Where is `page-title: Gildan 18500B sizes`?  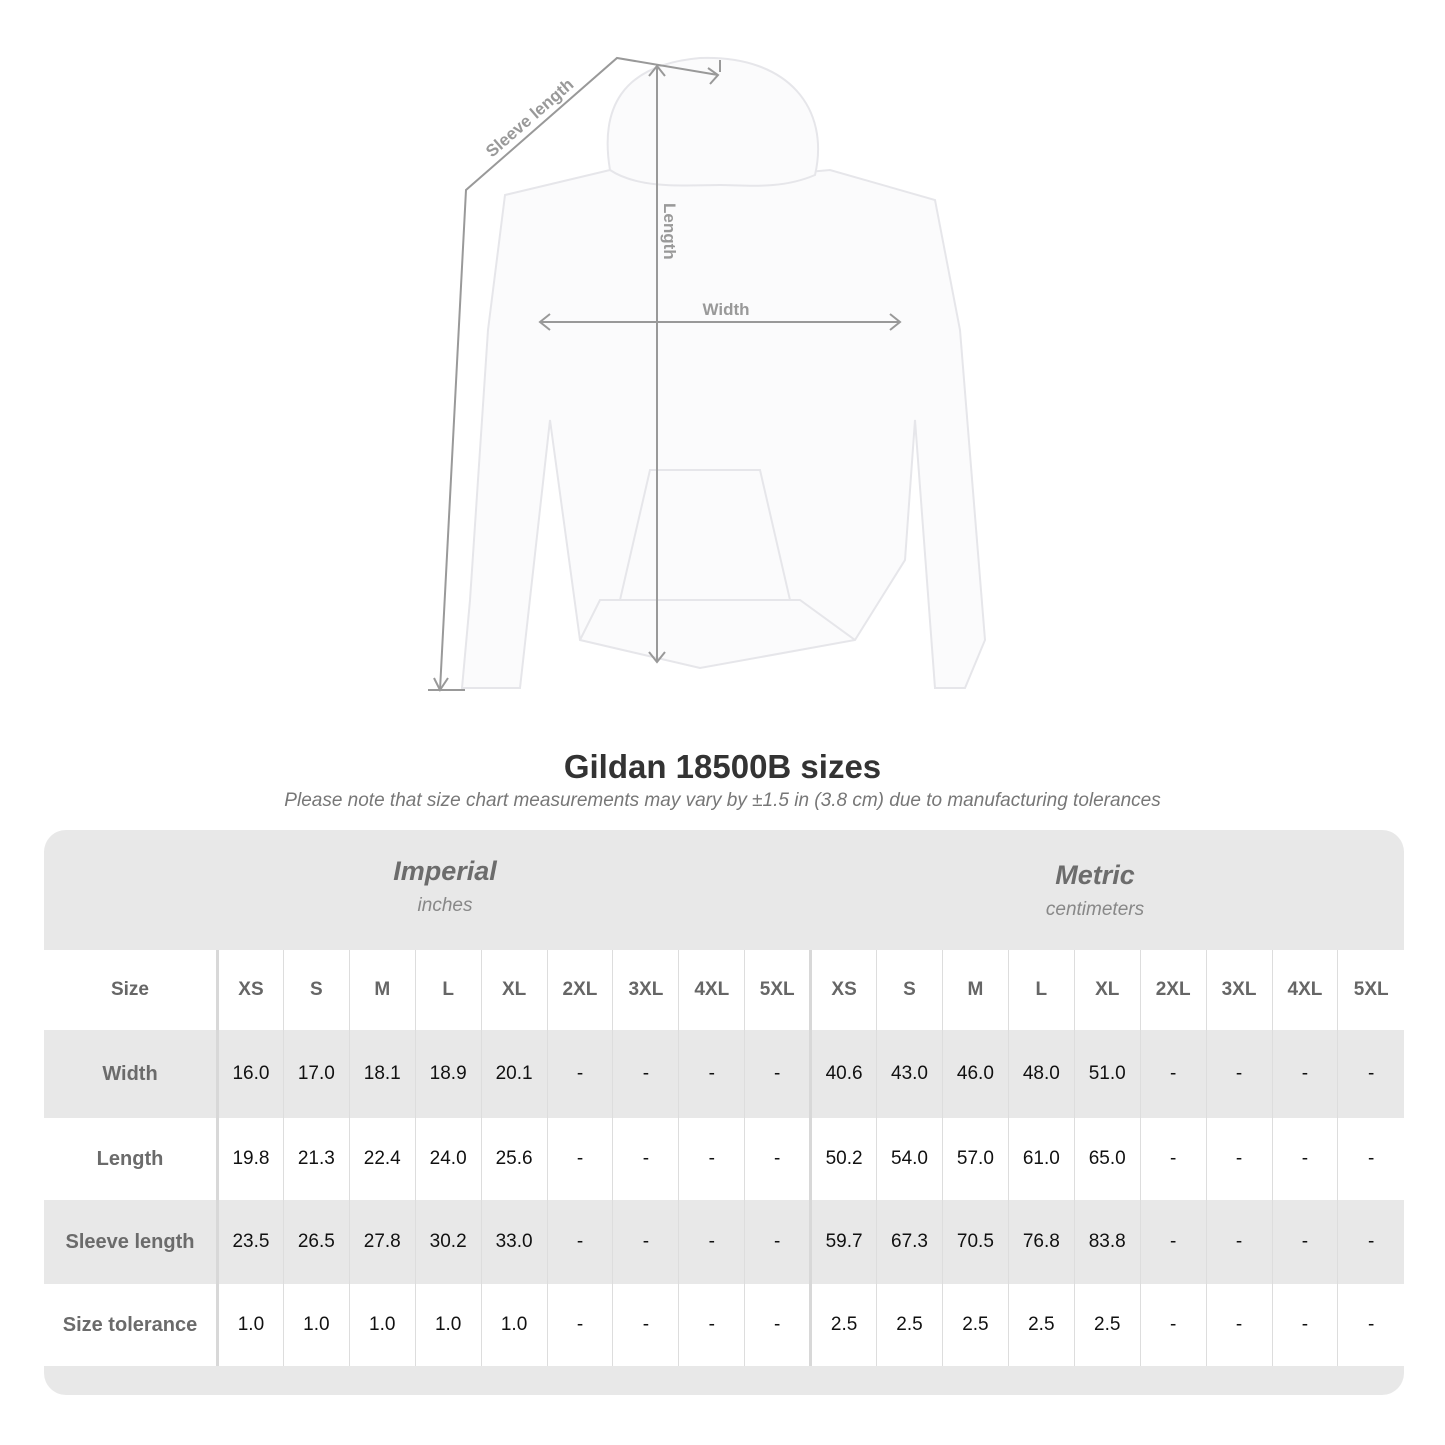
page-title: Gildan 18500B sizes is located at coordinates (722, 766).